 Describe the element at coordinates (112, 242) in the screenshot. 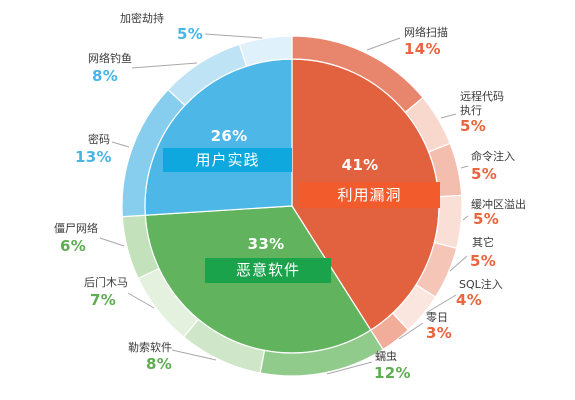

I see `leader-line-botnet` at that location.